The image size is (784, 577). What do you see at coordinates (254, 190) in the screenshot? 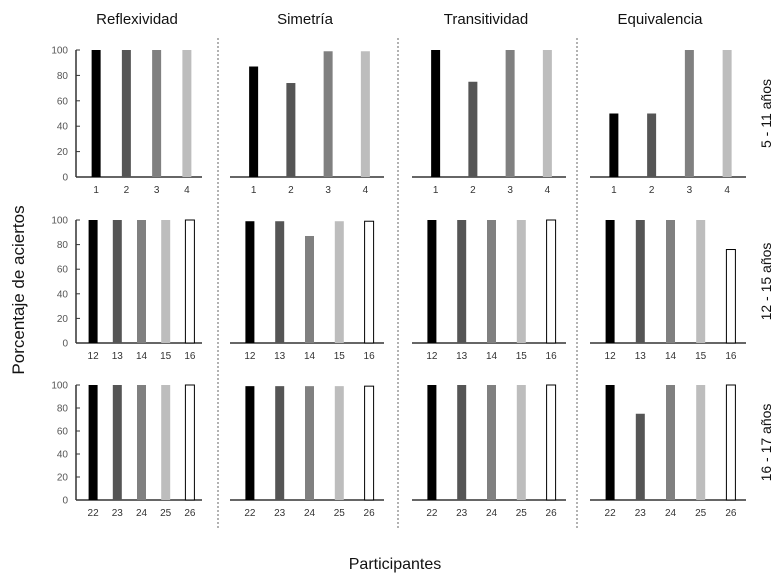
I see `x-tick-label: 1` at bounding box center [254, 190].